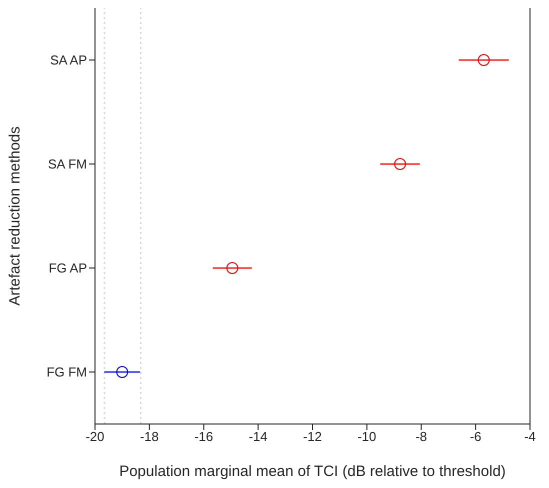 Image resolution: width=549 pixels, height=488 pixels. What do you see at coordinates (95, 436) in the screenshot?
I see `x-tick-label: -20` at bounding box center [95, 436].